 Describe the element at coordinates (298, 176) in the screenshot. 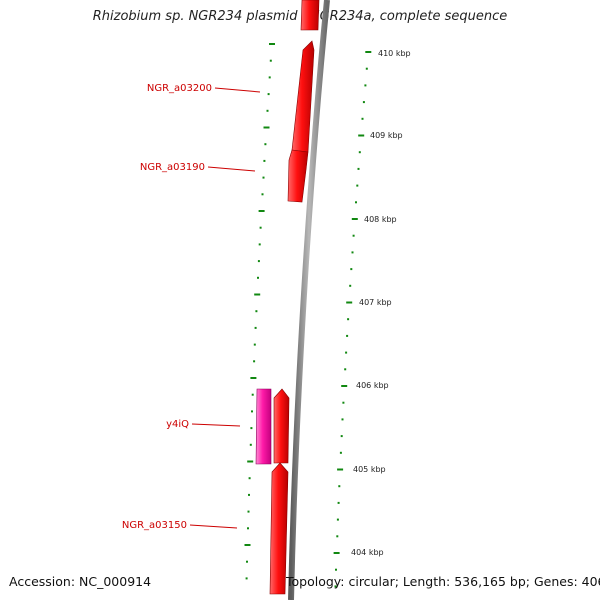

I see `gene-arrow-NGR_a03190` at that location.